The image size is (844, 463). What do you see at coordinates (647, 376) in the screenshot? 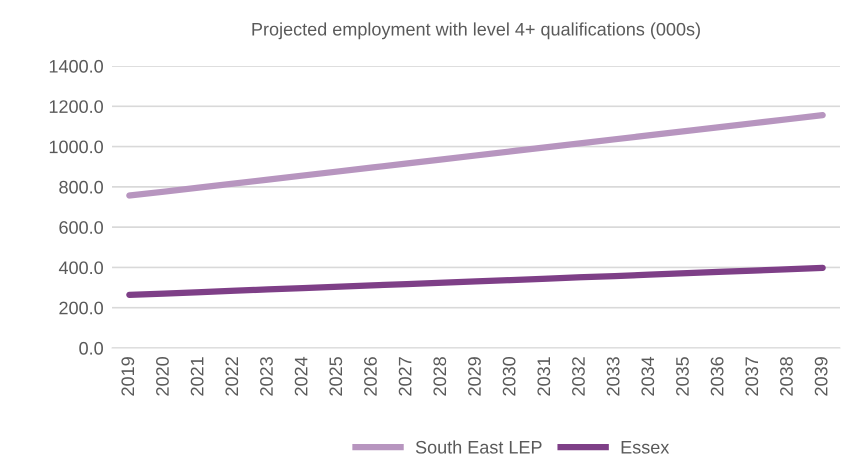
I see `x-tick-label: 2034` at bounding box center [647, 376].